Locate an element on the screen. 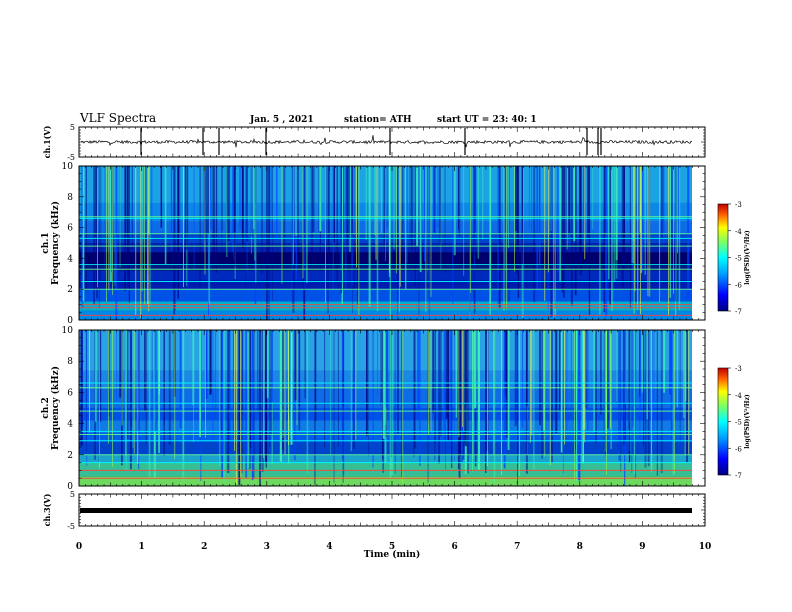 This screenshot has width=792, height=612. x-tick-label: 4 is located at coordinates (329, 547).